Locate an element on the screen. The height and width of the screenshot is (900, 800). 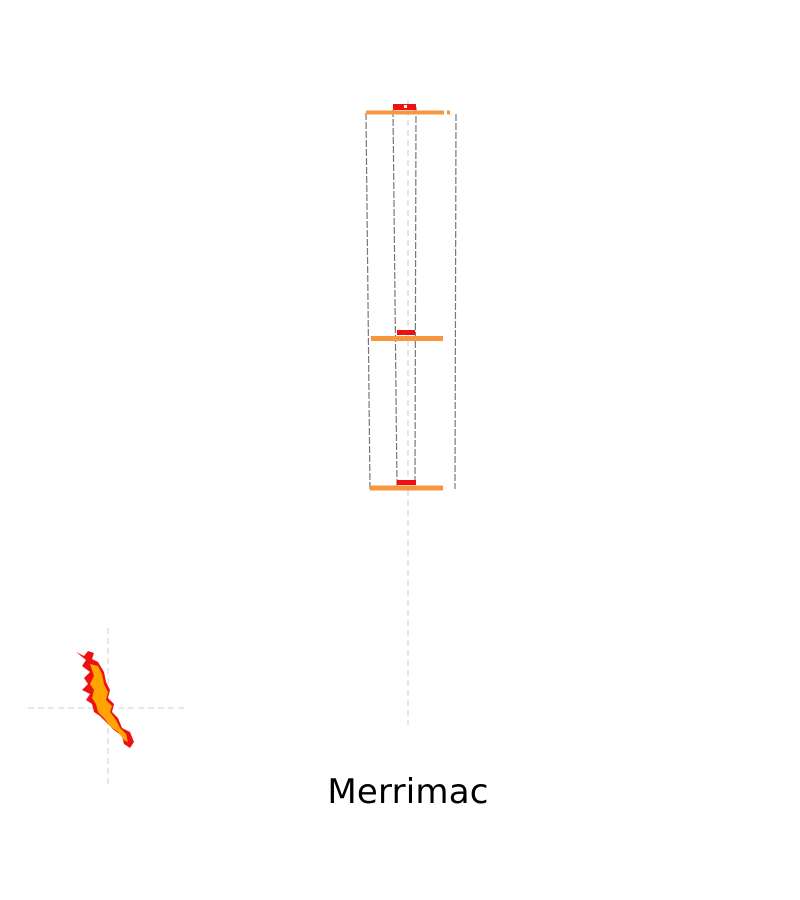
middle-floor-bar is located at coordinates (407, 338).